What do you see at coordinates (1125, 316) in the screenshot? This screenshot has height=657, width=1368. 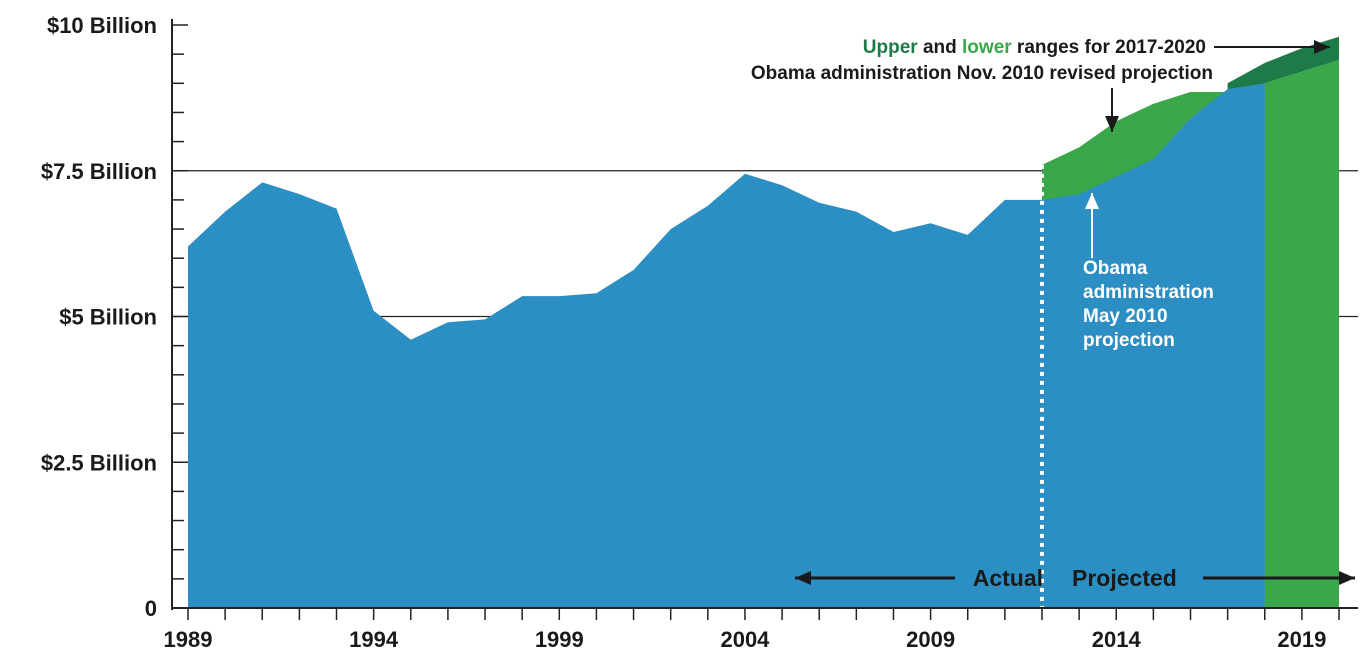 I see `may-projection-label-line: May 2010` at bounding box center [1125, 316].